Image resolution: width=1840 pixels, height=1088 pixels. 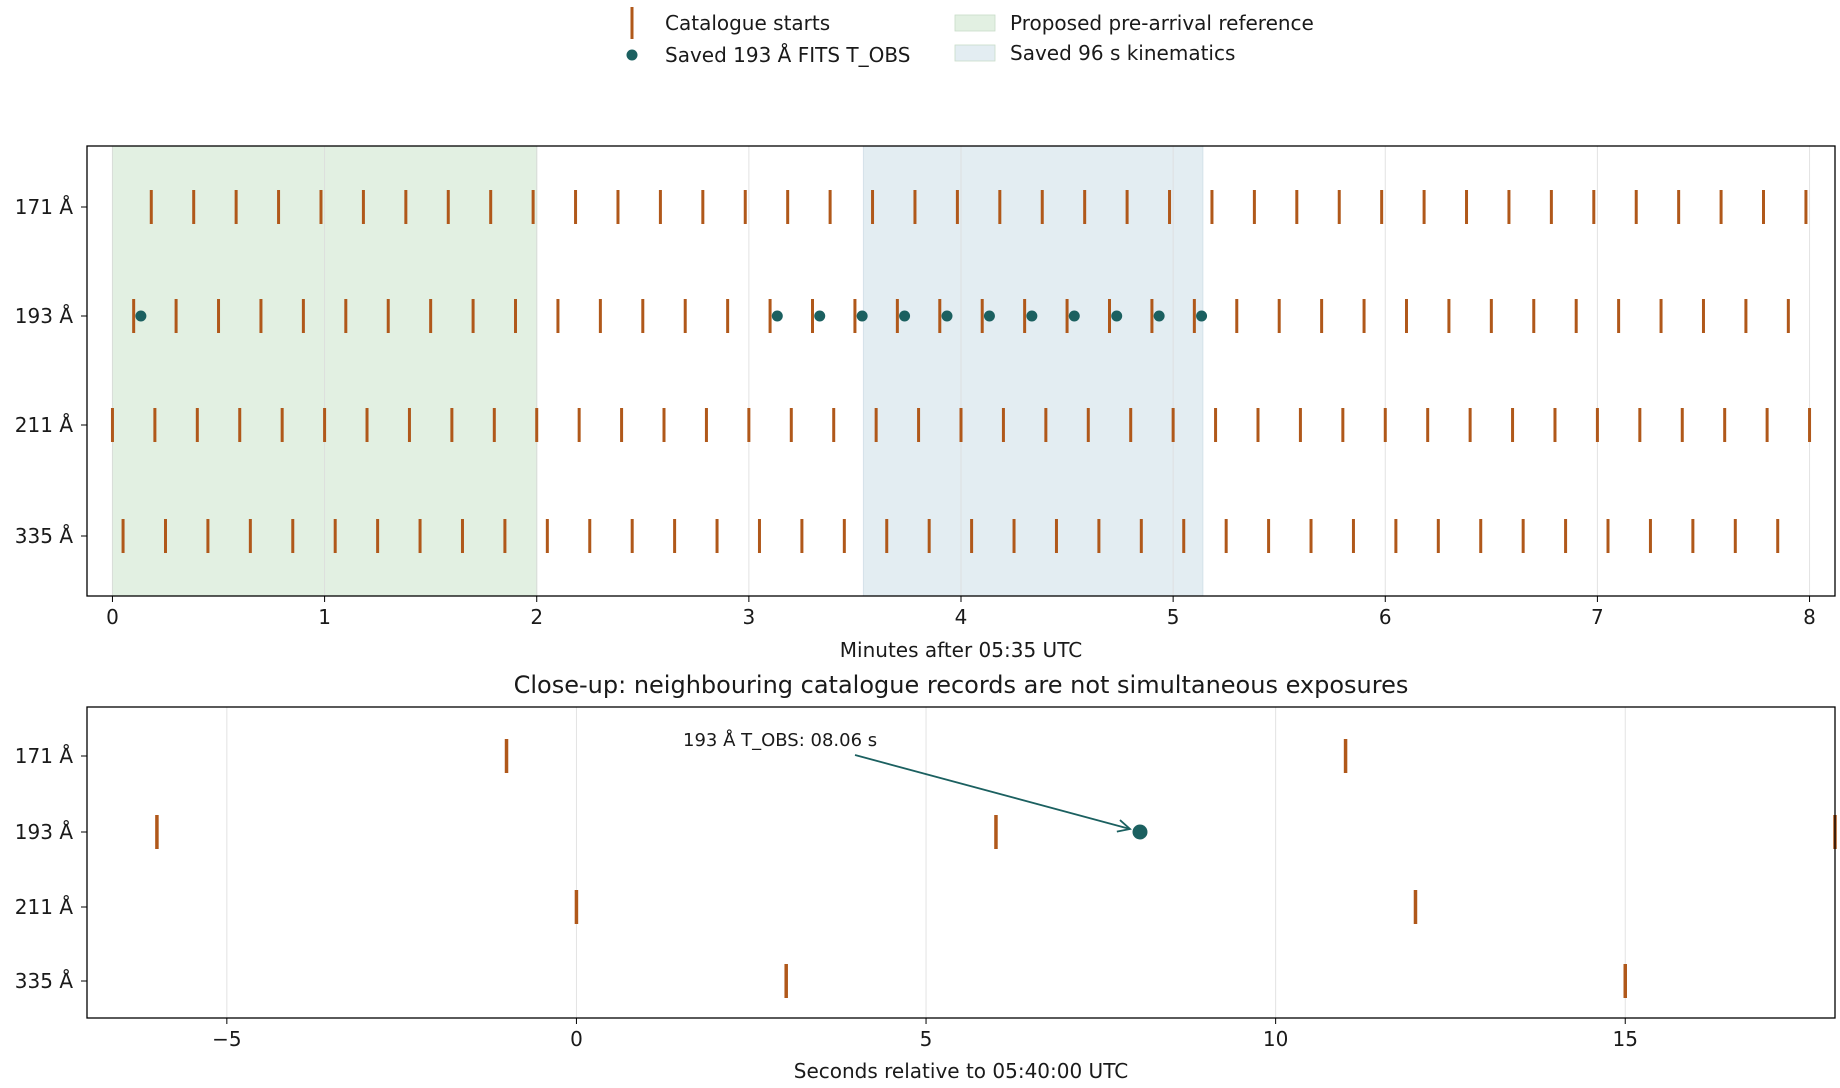 I want to click on bottom-x-ticks: −5 0 5 10 15, so click(x=925, y=1034).